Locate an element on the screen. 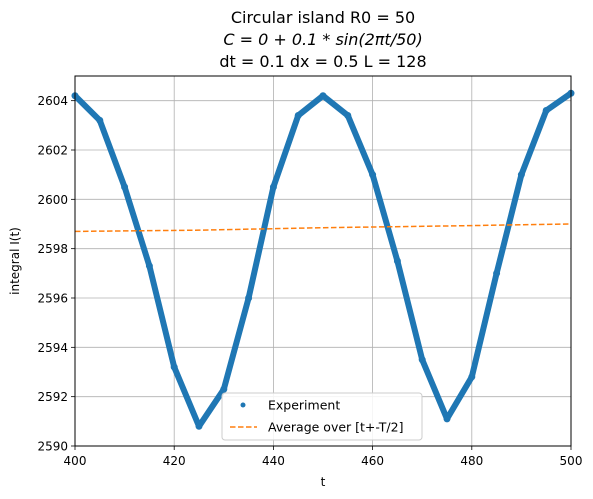  x-tick-label: 400 is located at coordinates (75, 461).